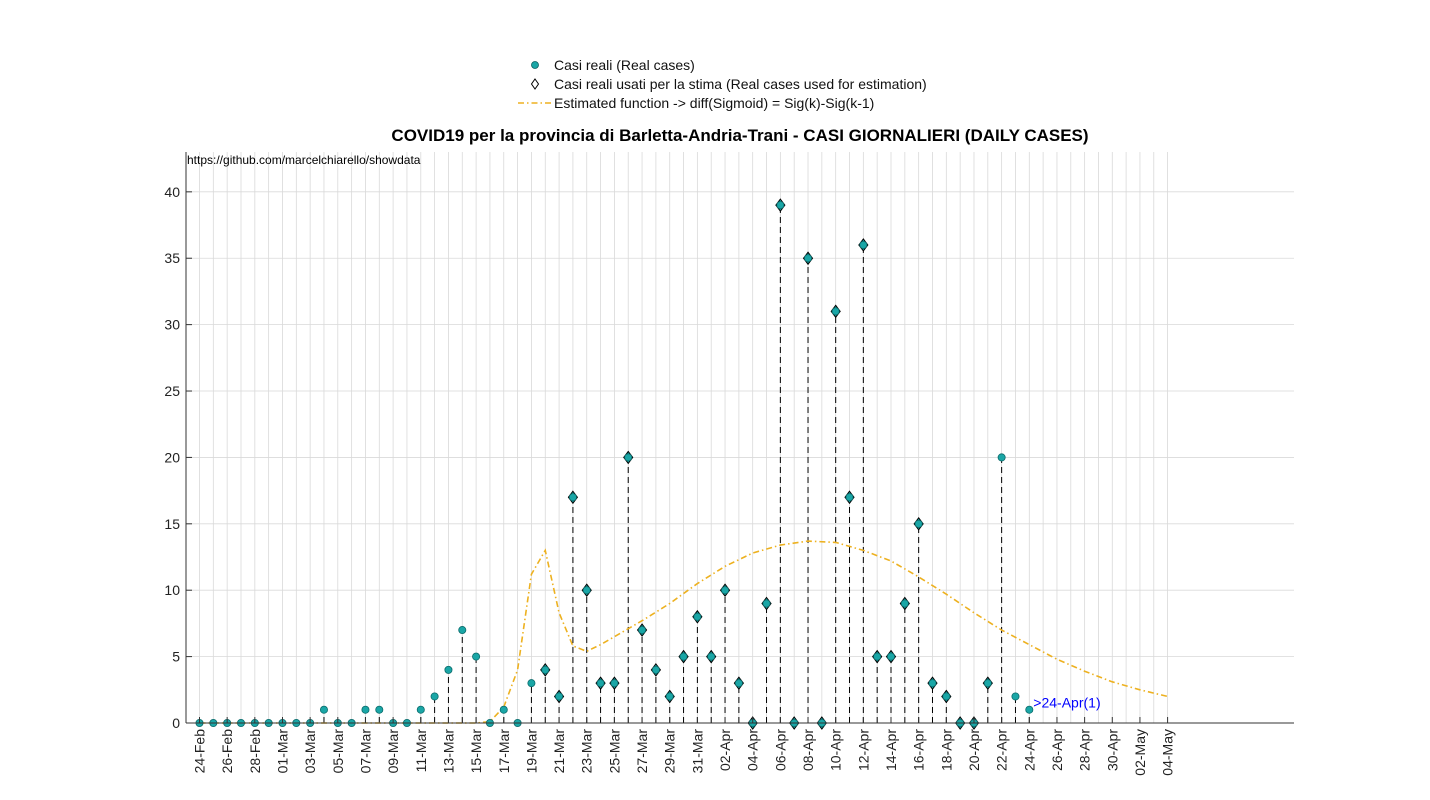  I want to click on x-tick-label: 03-Mar, so click(310, 751).